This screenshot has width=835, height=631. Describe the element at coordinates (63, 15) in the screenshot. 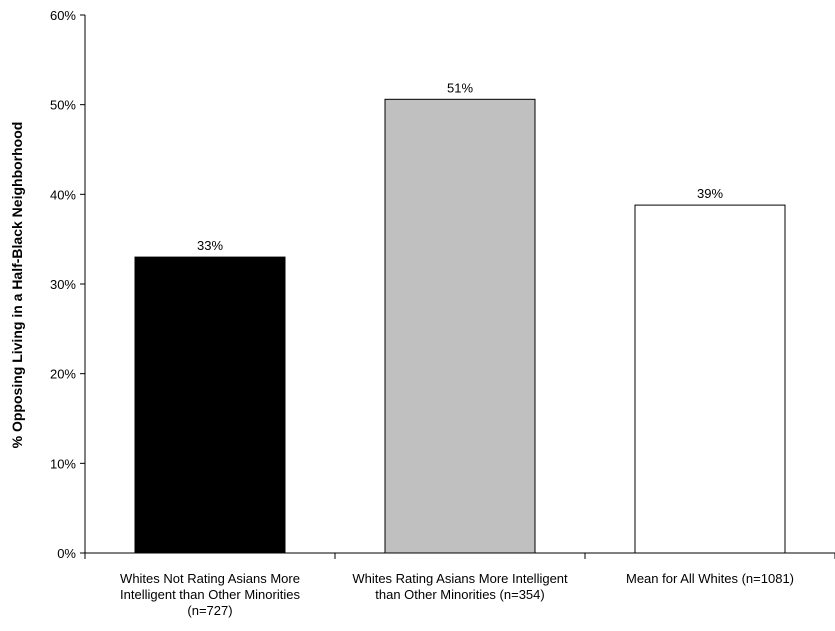

I see `y-tick-label: 60%` at that location.